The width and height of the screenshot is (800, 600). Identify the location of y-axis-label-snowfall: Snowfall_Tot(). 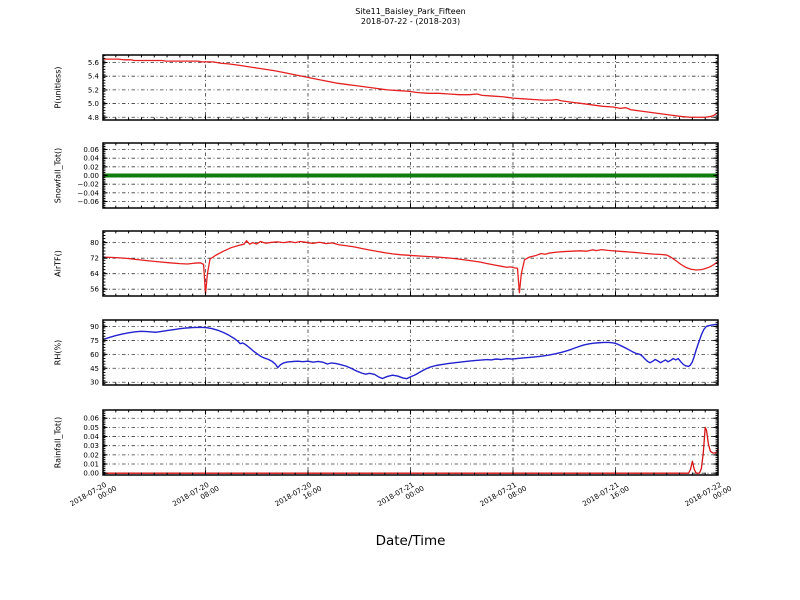
(58, 175).